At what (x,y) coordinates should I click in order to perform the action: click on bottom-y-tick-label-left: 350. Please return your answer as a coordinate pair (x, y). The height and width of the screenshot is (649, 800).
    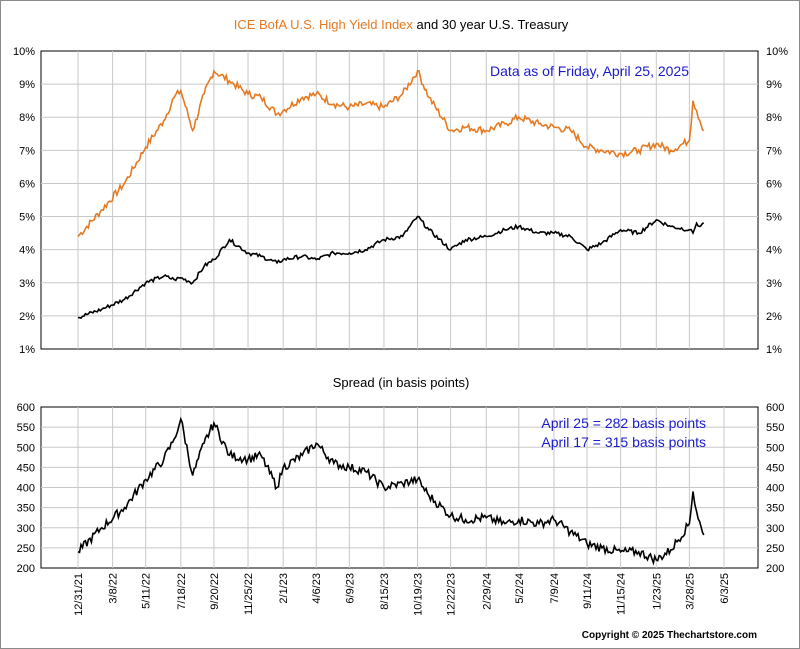
    Looking at the image, I should click on (26, 509).